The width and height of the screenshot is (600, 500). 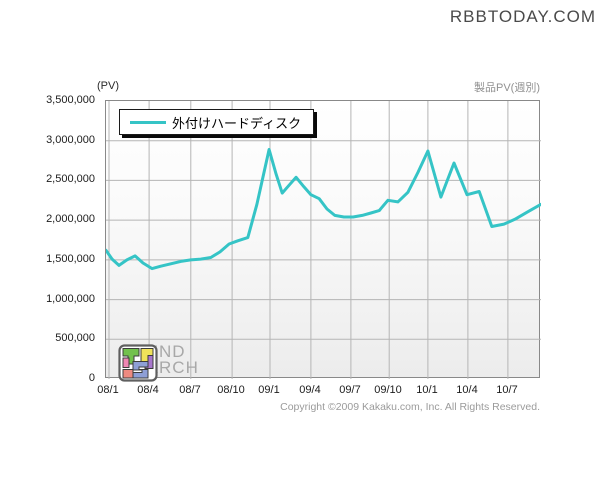 I want to click on x-tick-label: 09/10, so click(x=388, y=390).